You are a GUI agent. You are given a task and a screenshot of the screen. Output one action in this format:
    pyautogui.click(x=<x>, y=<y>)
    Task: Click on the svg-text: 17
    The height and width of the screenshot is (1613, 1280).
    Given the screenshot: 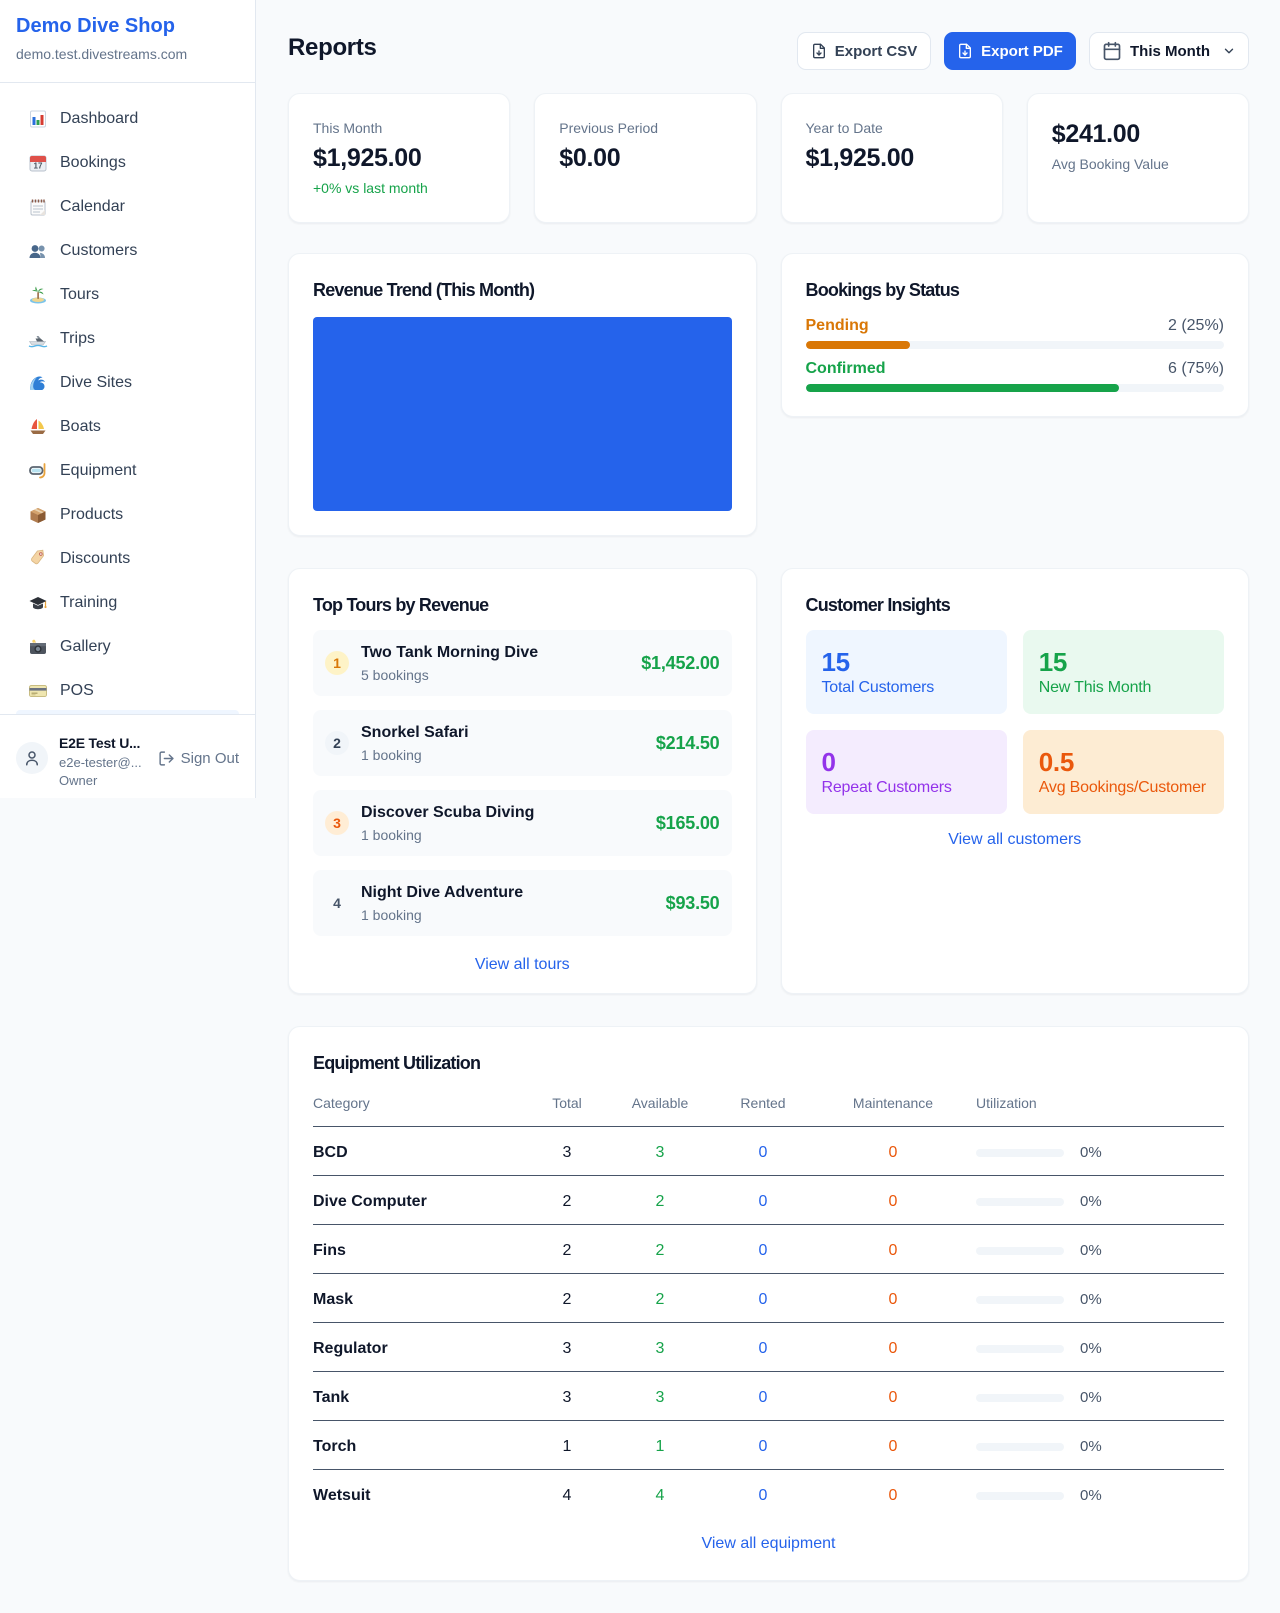 What is the action you would take?
    pyautogui.click(x=38, y=166)
    